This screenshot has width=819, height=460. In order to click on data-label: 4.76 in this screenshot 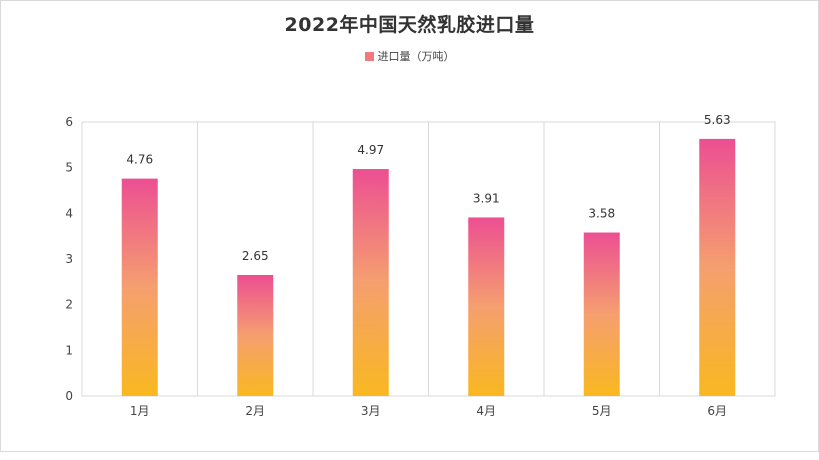, I will do `click(139, 160)`.